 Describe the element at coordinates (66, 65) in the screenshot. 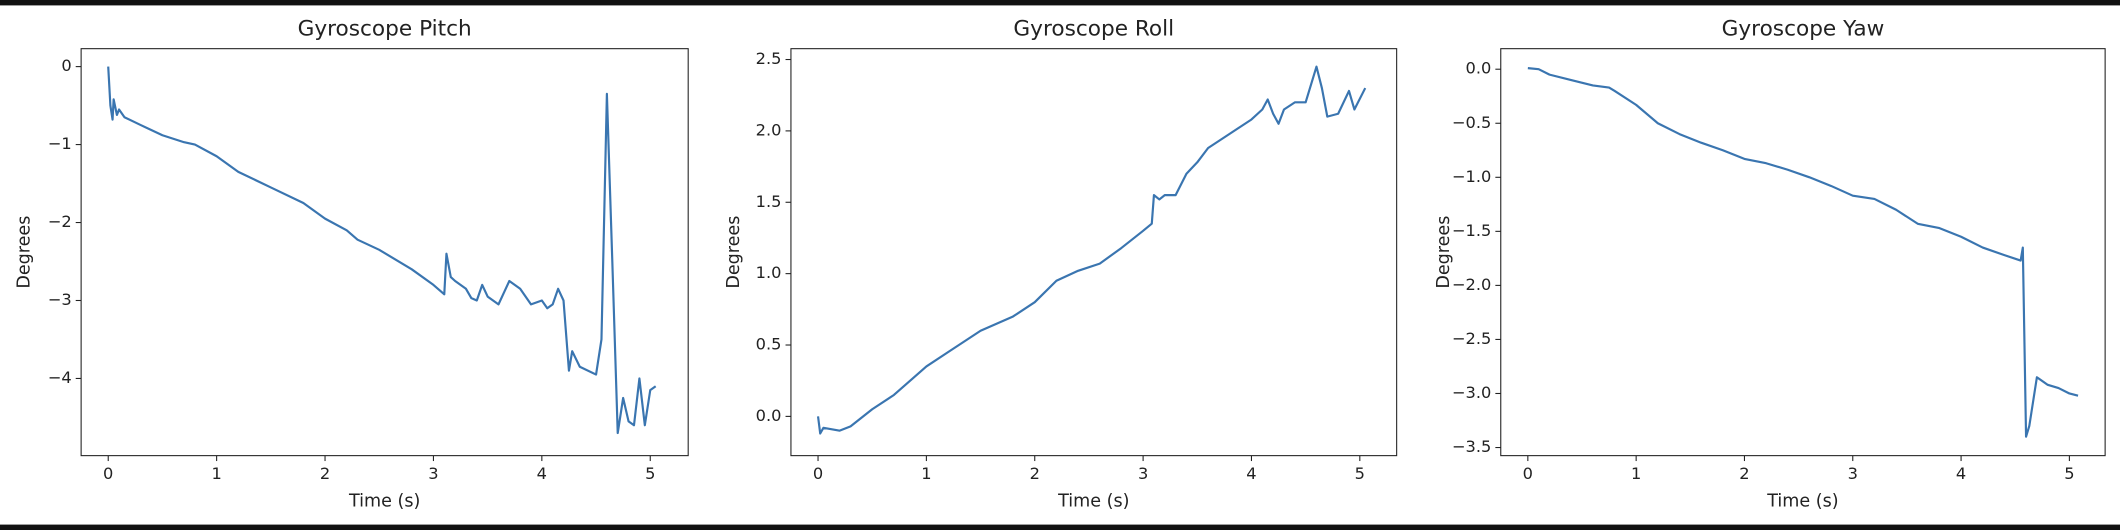

I see `y-tick-label: 0` at that location.